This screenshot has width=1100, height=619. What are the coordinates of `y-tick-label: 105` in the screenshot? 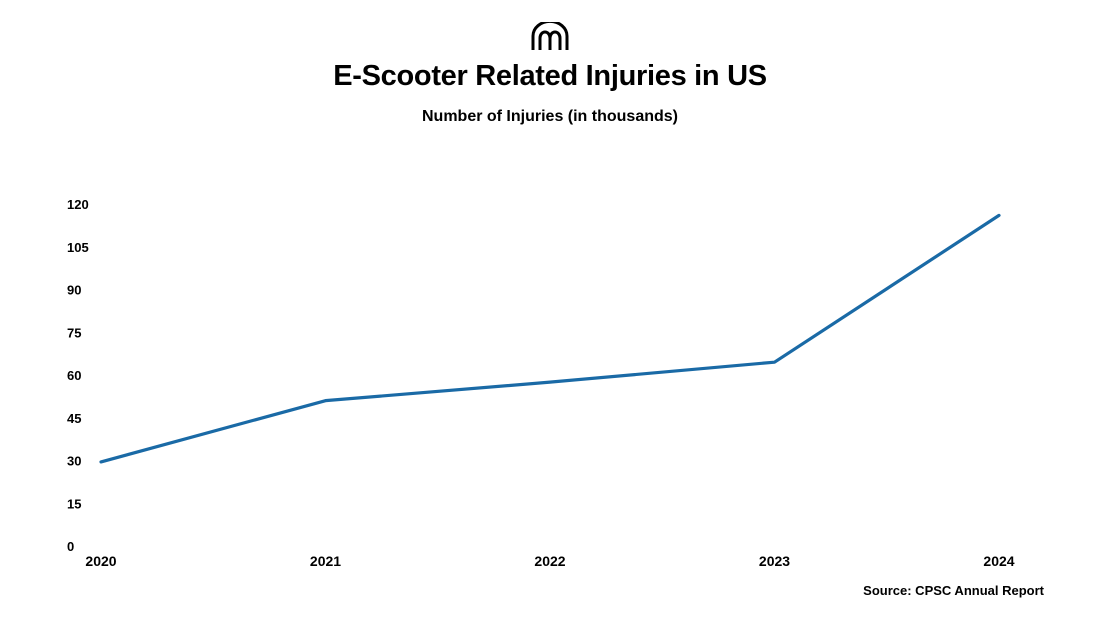 It's located at (78, 247).